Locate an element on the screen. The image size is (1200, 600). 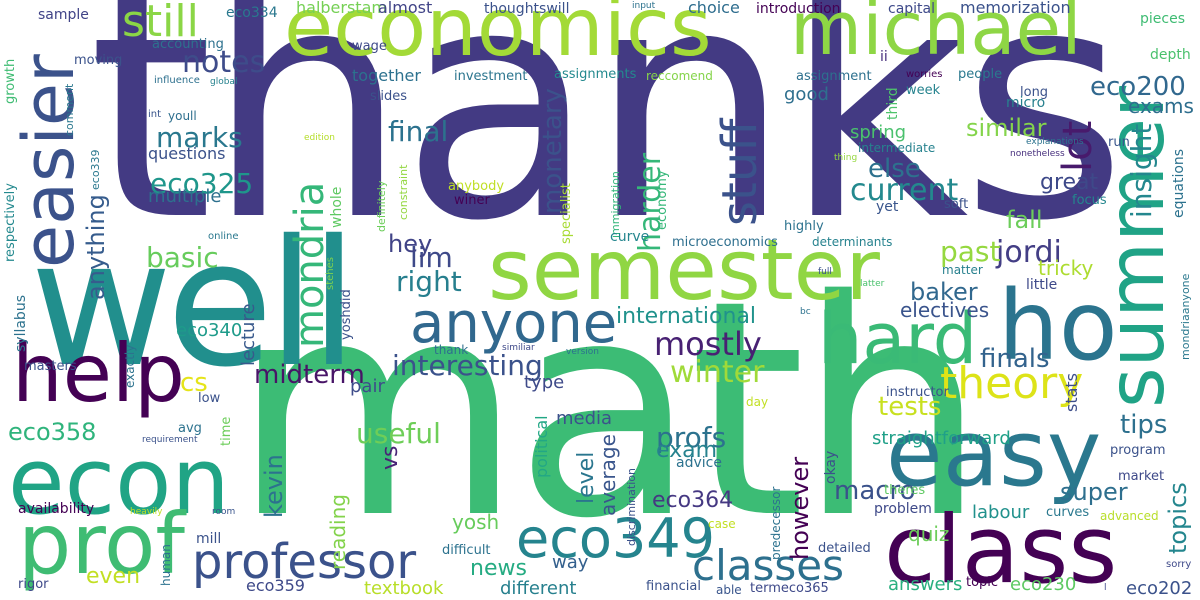
word-discrimination: discrimination is located at coordinates (631, 507).